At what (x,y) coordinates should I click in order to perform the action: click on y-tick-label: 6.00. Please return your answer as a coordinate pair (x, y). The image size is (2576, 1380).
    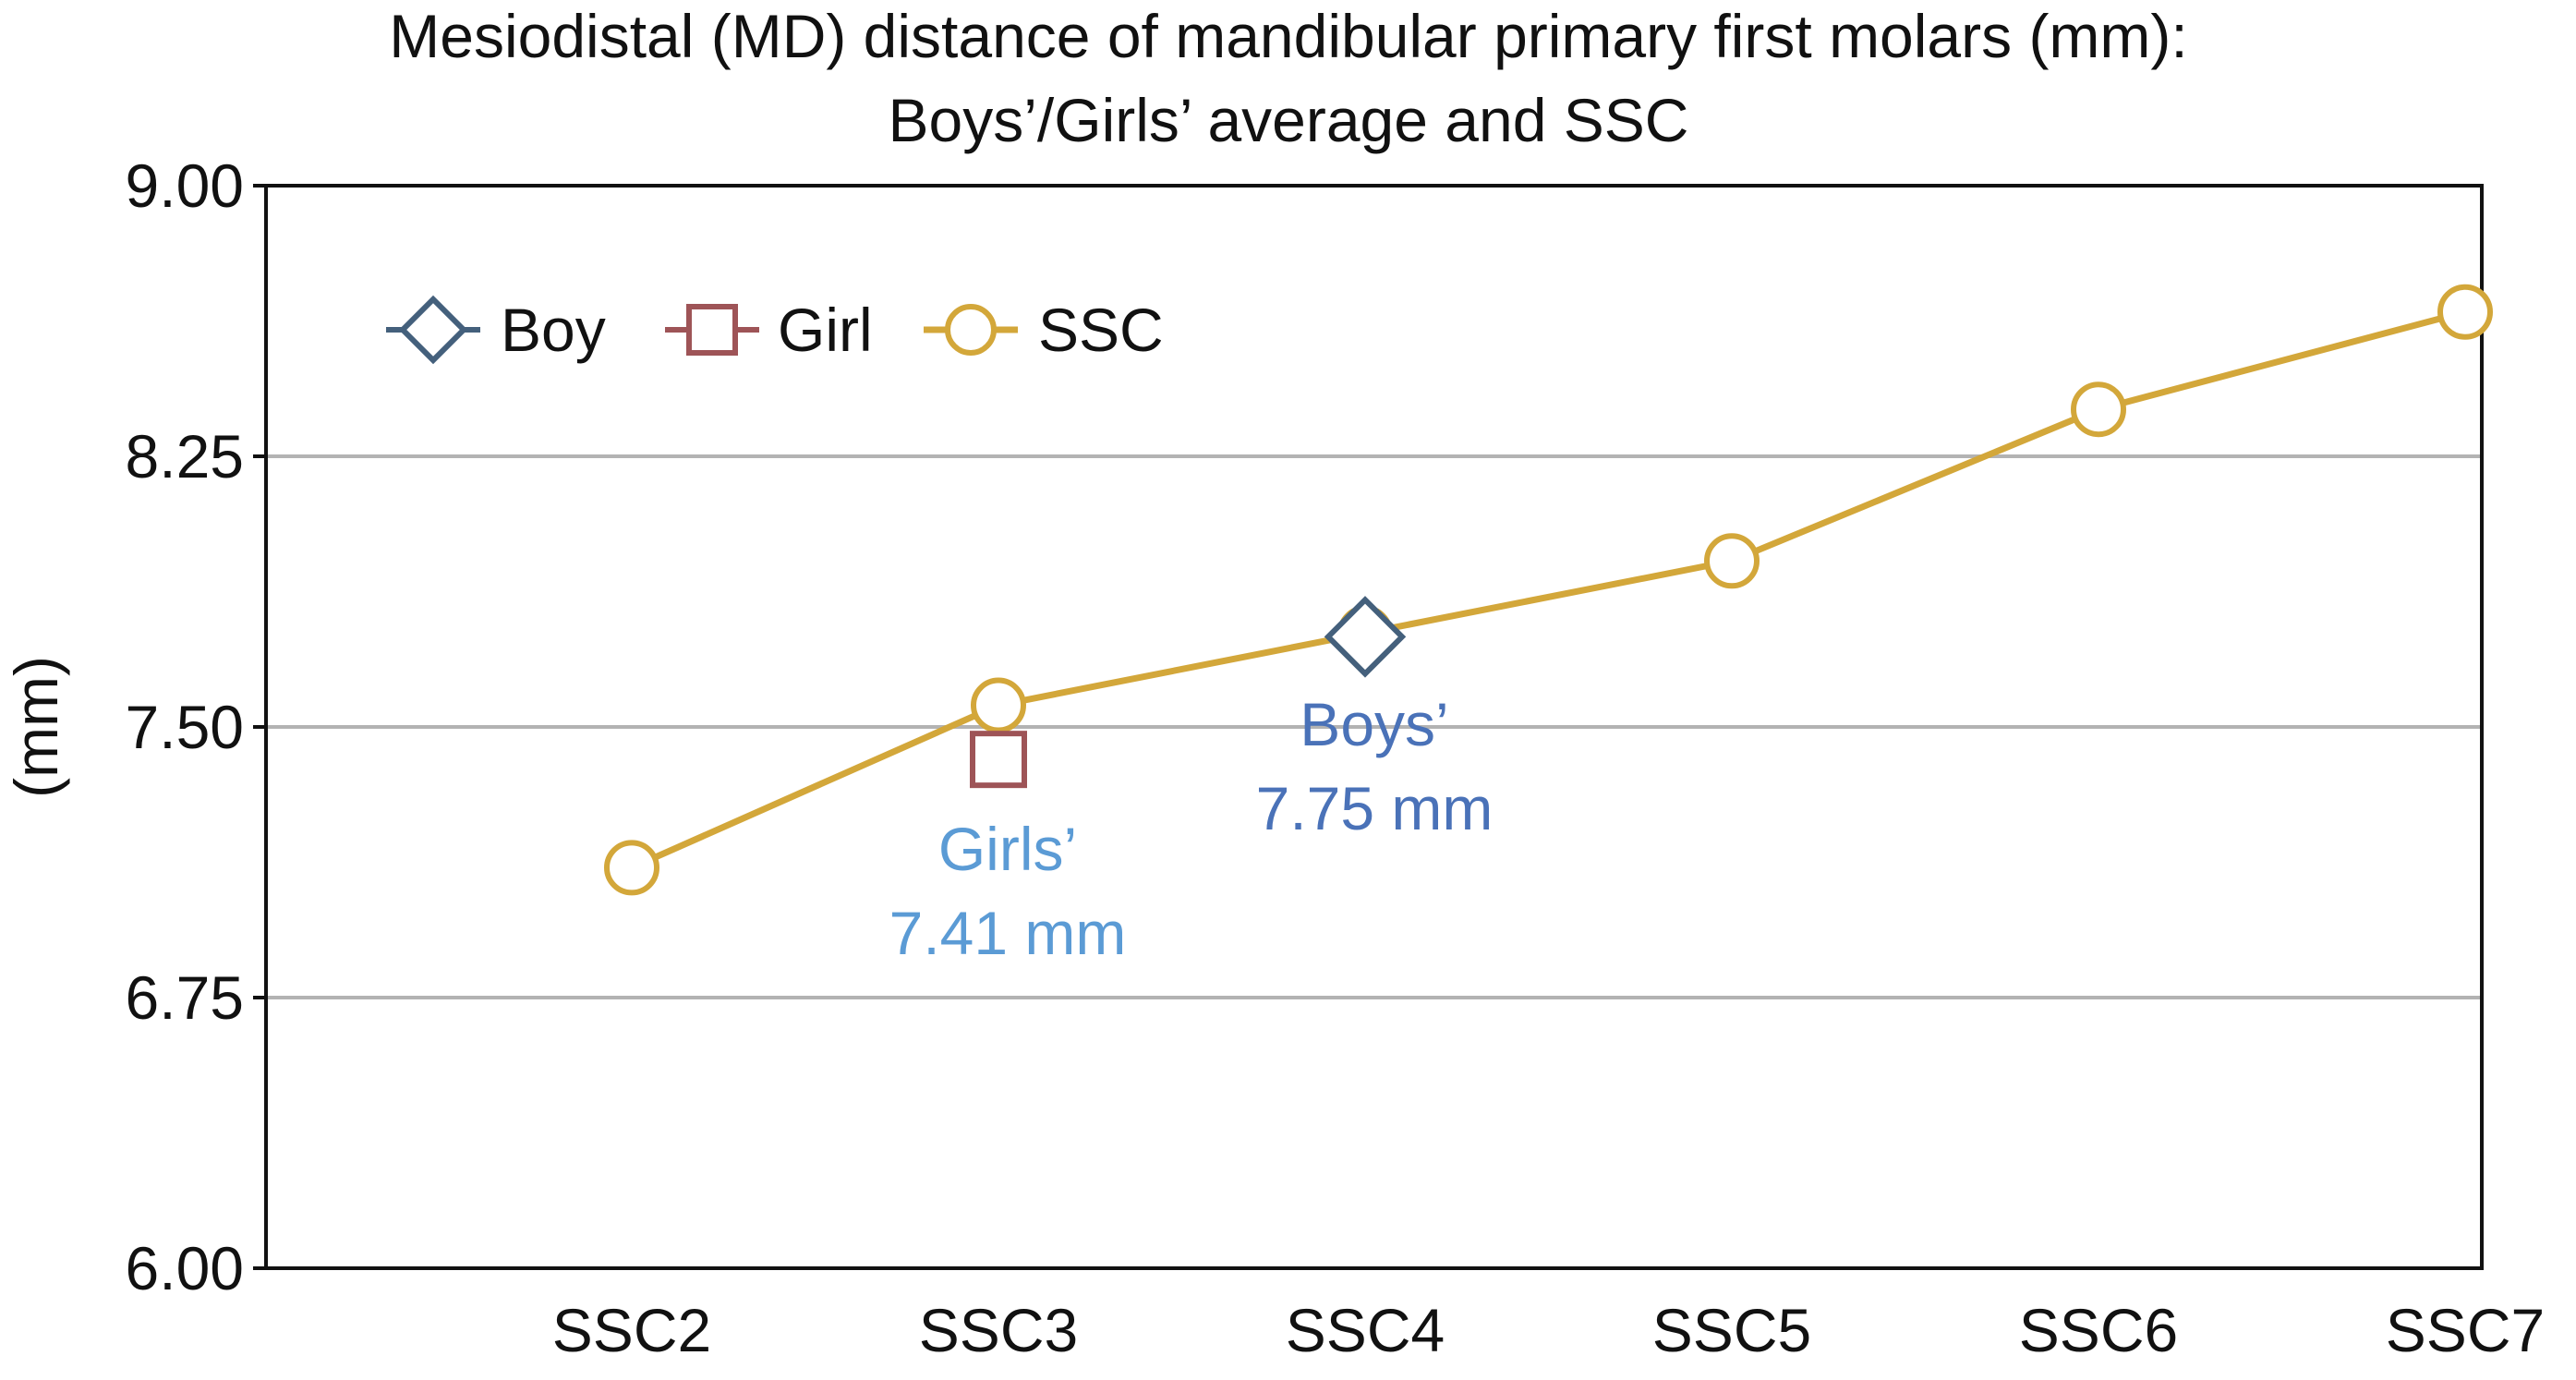
    Looking at the image, I should click on (185, 1268).